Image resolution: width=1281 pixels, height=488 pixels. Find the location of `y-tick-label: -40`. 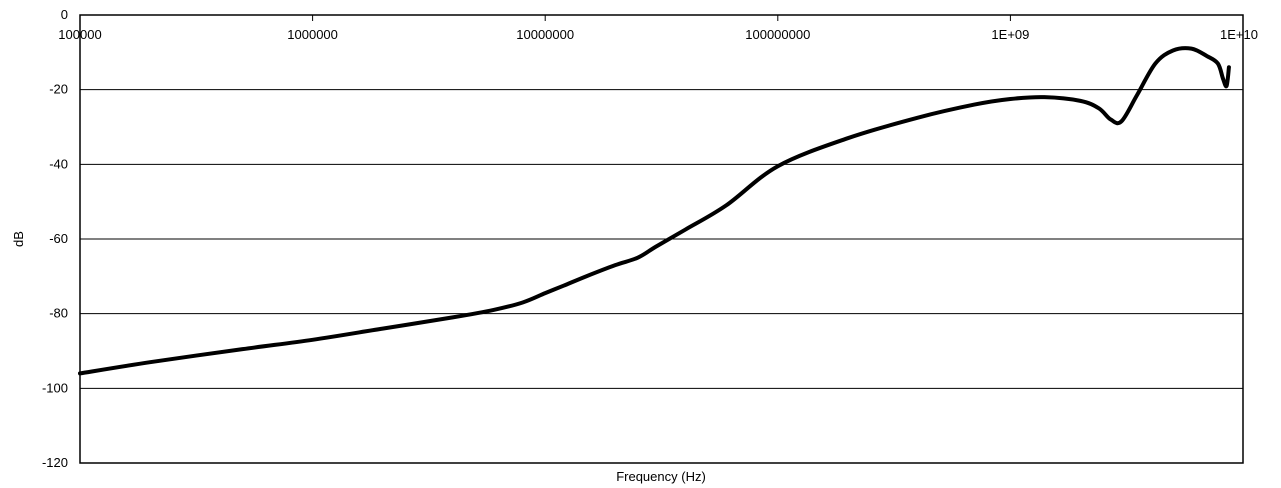

y-tick-label: -40 is located at coordinates (58, 163).